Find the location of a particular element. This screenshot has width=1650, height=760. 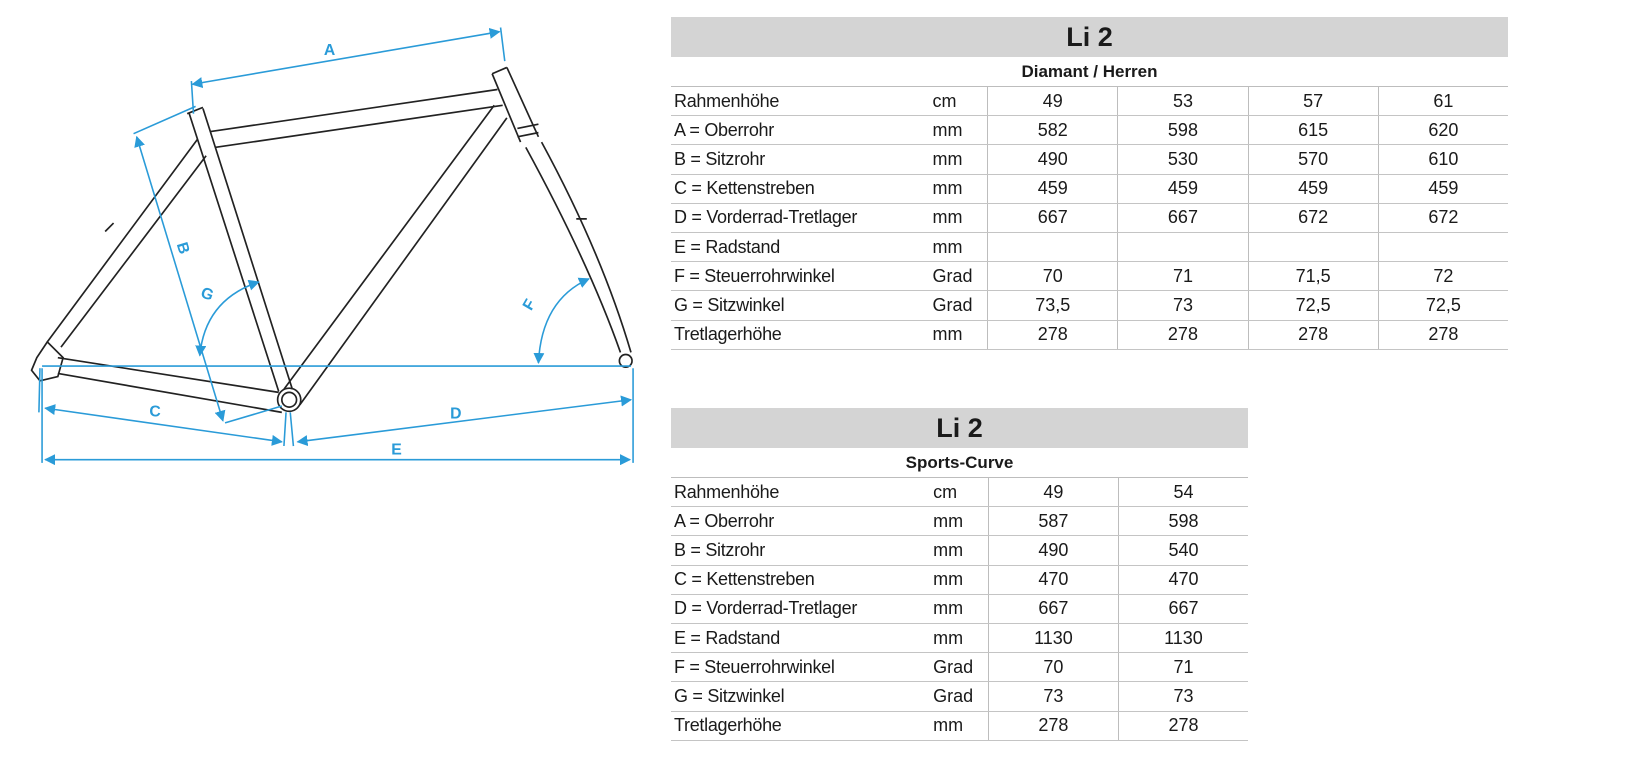

cell-value: 610 is located at coordinates (1442, 159).